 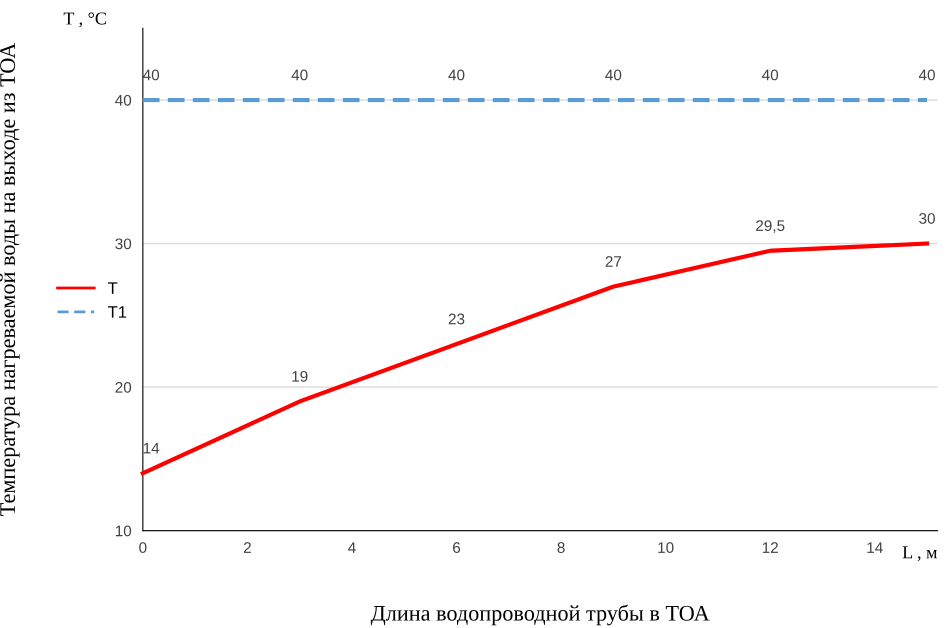 I want to click on x-tick-label: 4, so click(x=352, y=547).